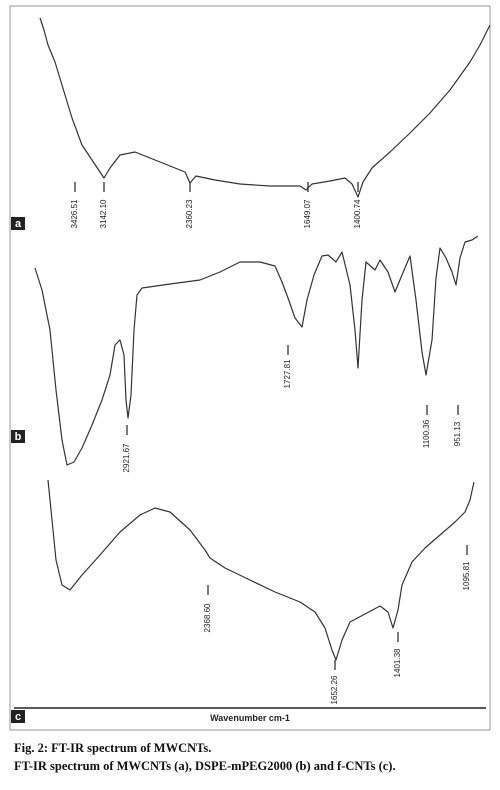 The height and width of the screenshot is (790, 500). What do you see at coordinates (466, 575) in the screenshot?
I see `peak-label: 1095.81` at bounding box center [466, 575].